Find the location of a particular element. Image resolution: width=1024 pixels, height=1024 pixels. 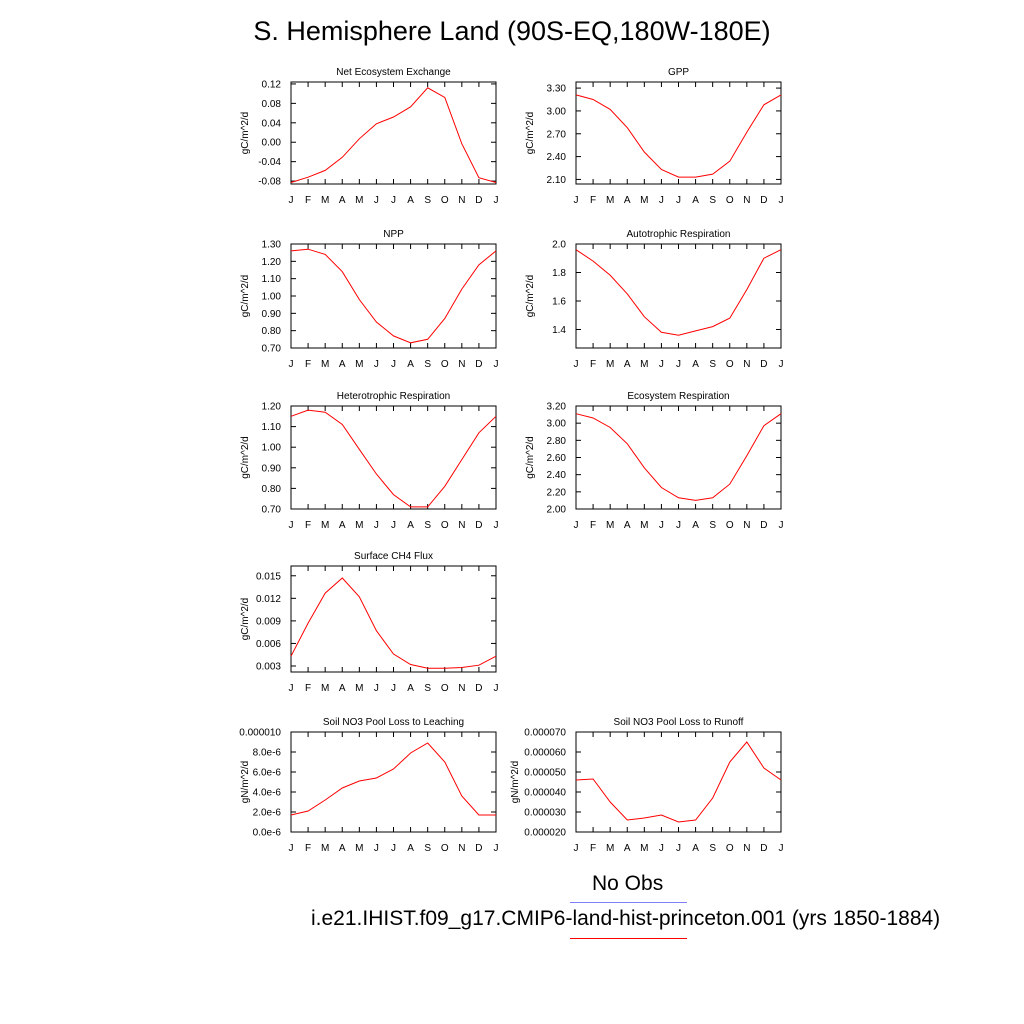

y-tick-label: 0.08 is located at coordinates (272, 104).